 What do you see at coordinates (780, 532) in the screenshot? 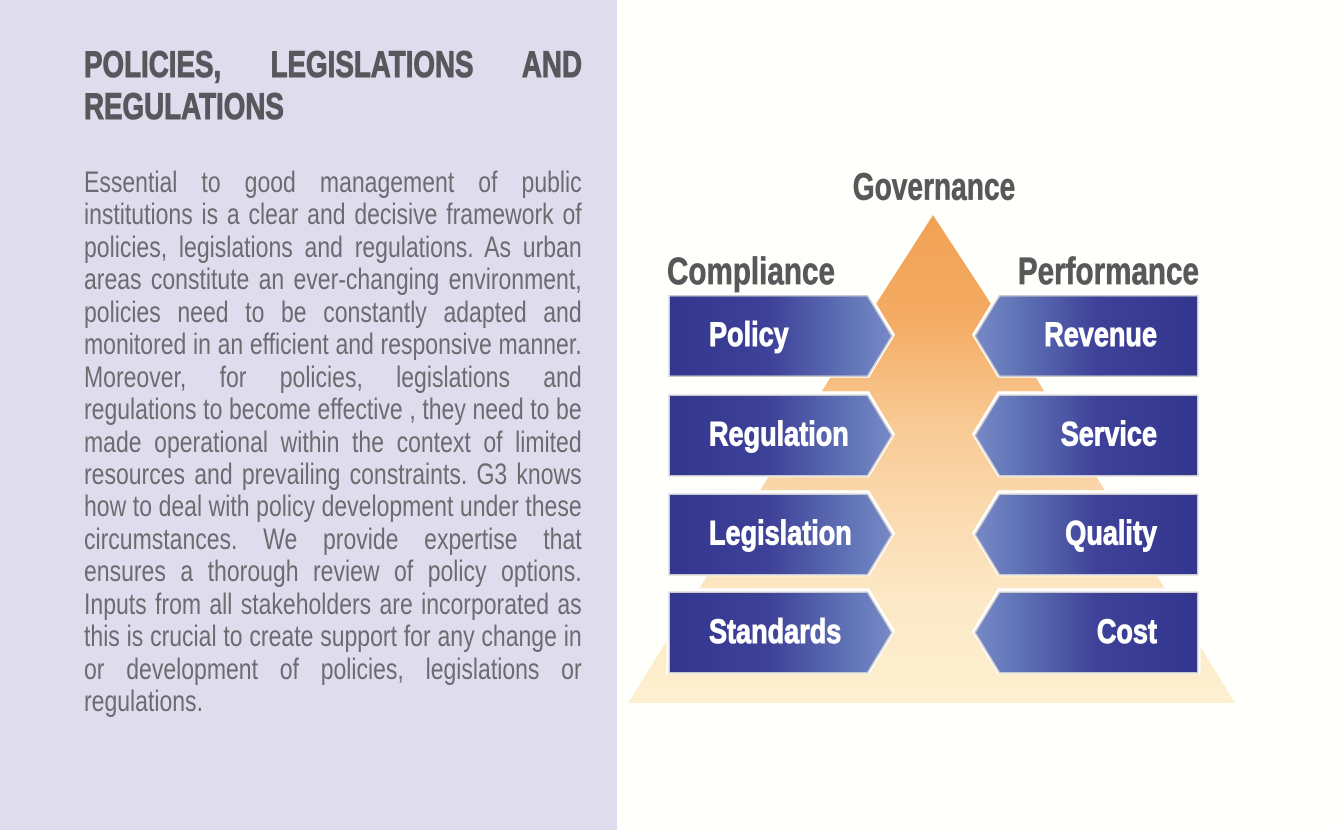
I see `svg-text: Legislation` at bounding box center [780, 532].